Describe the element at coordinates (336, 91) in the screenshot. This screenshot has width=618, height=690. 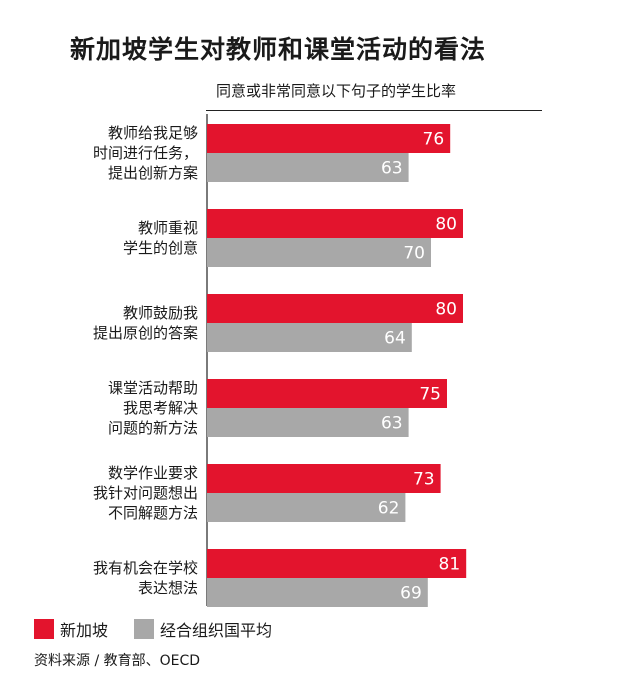
I see `chart-subtitle: 同意或非常同意以下句子的学生比率` at that location.